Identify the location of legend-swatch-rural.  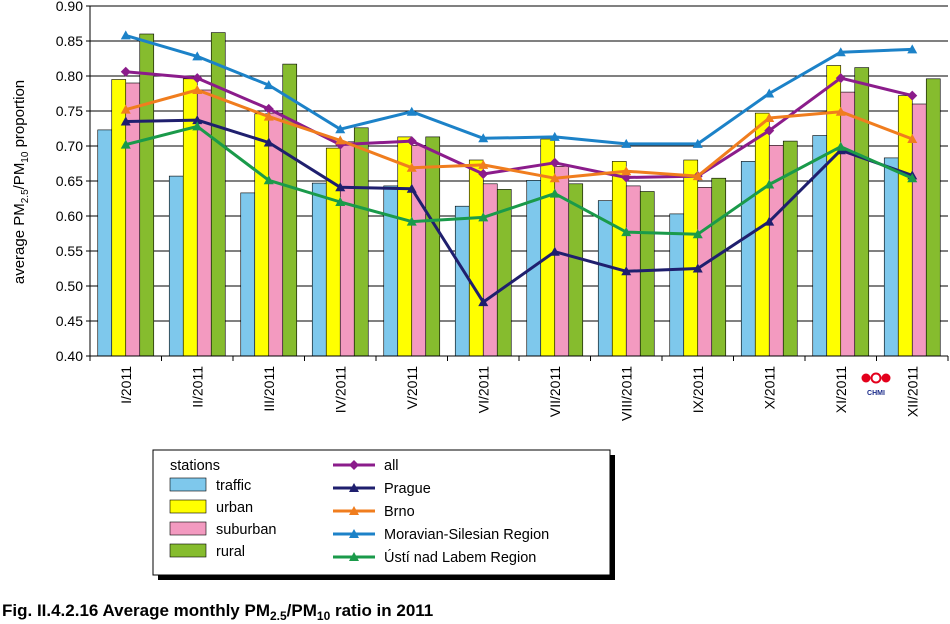
(188, 550).